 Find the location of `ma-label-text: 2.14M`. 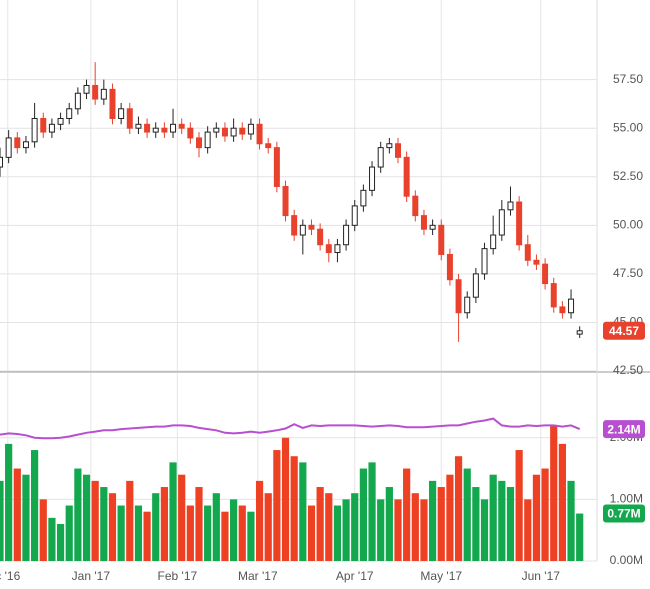

ma-label-text: 2.14M is located at coordinates (623, 429).